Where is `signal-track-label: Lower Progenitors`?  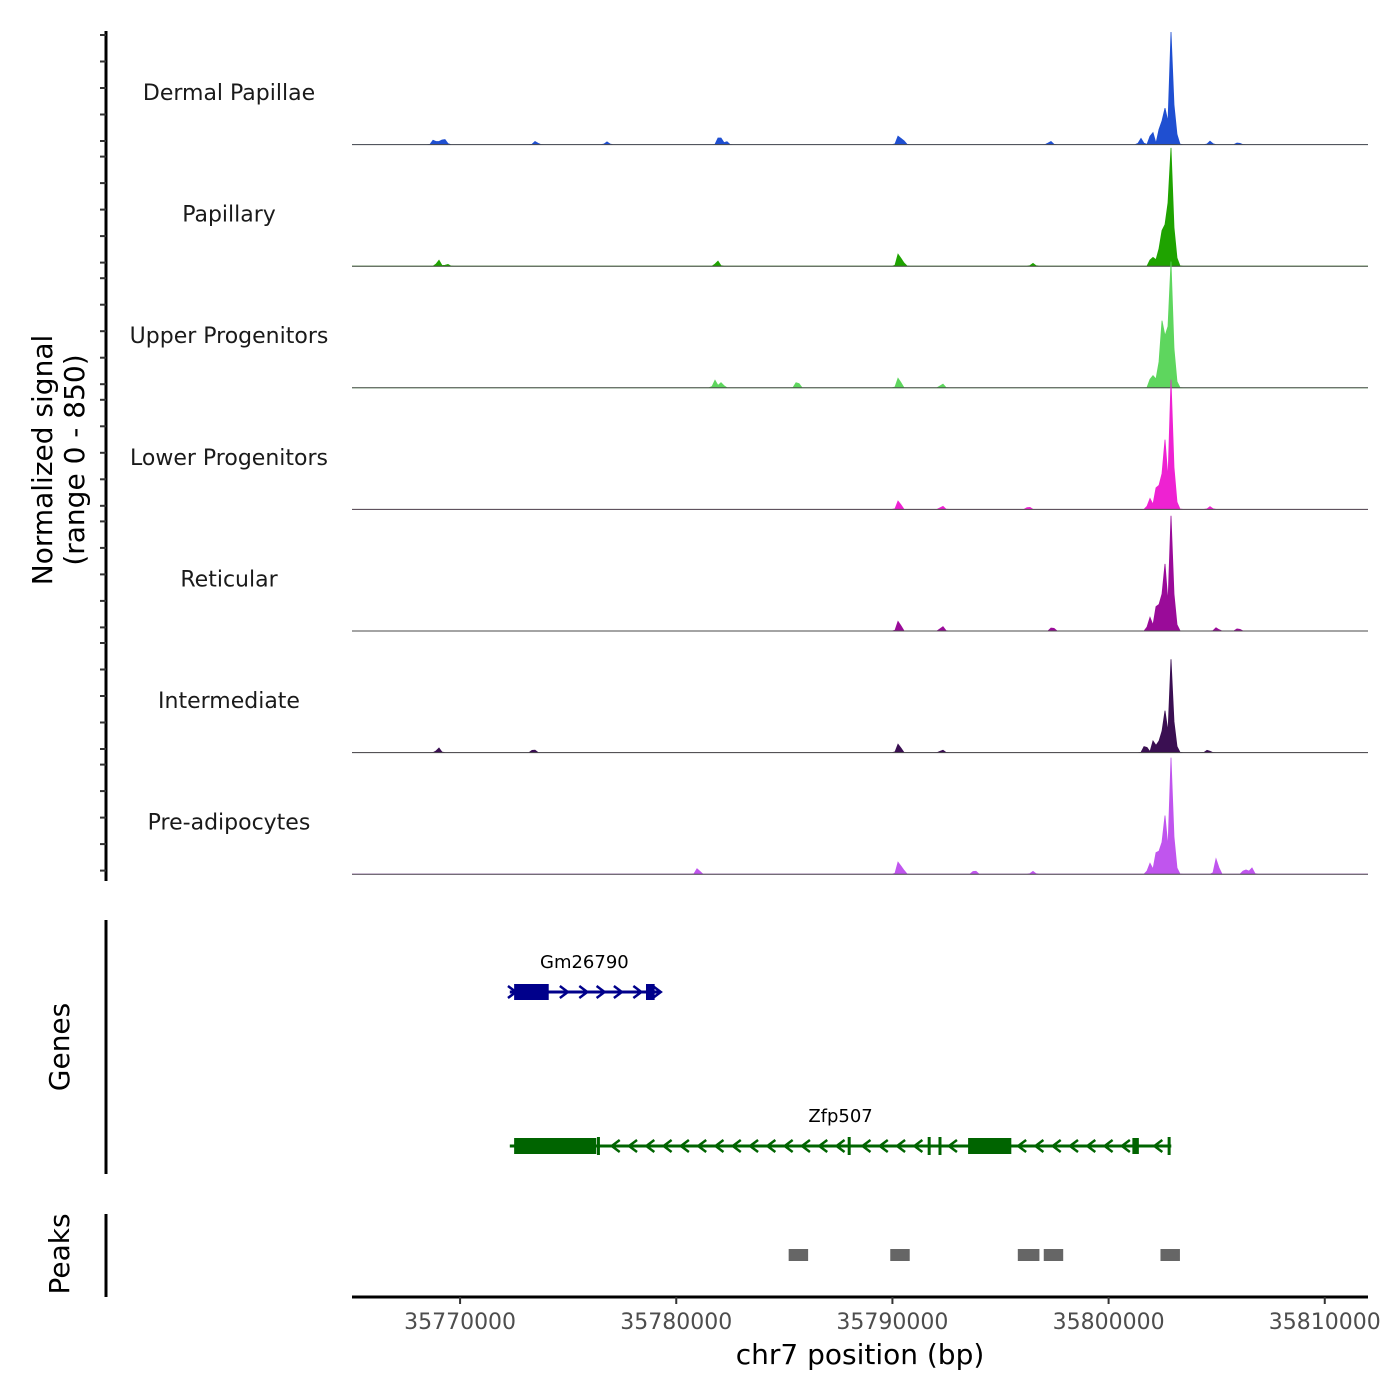
signal-track-label: Lower Progenitors is located at coordinates (229, 458).